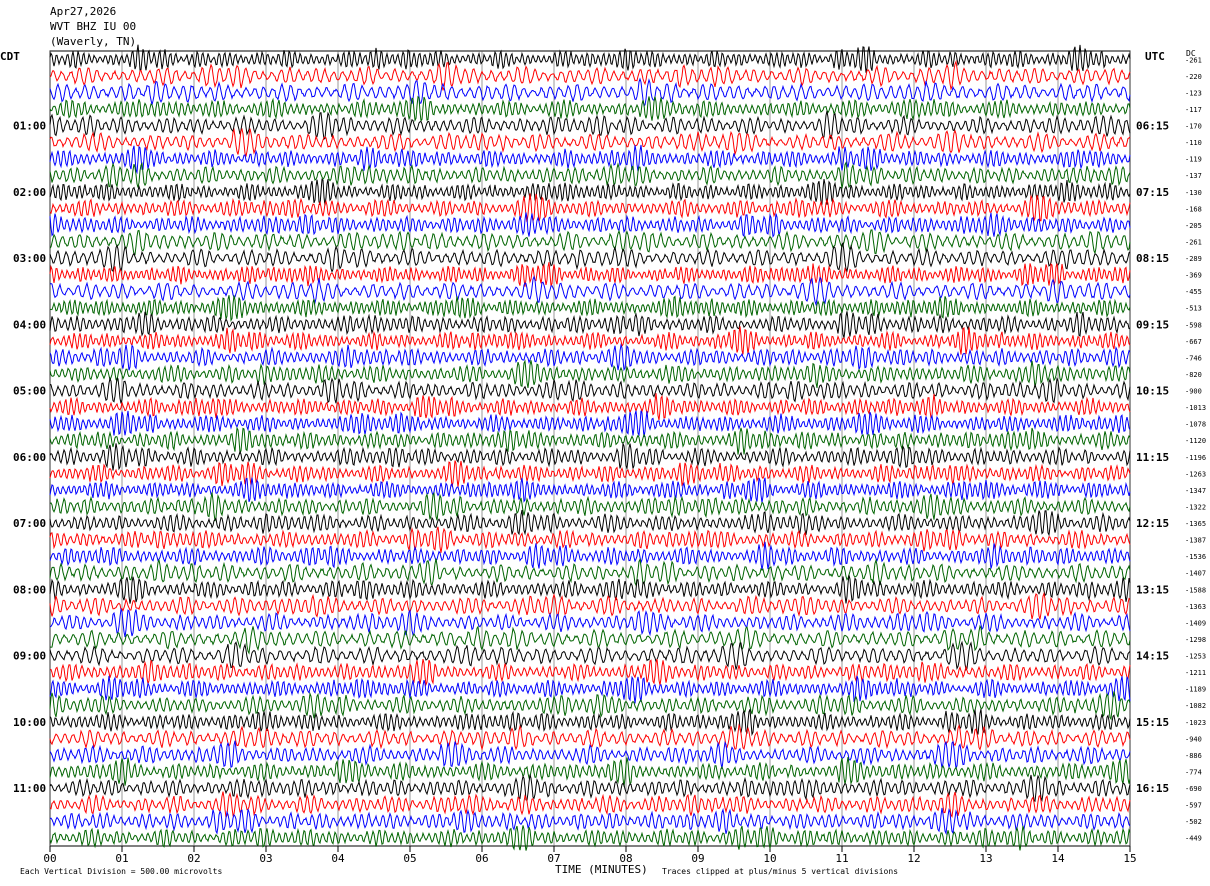 The image size is (1210, 886). I want to click on dc-offset-label: -170, so click(1193, 127).